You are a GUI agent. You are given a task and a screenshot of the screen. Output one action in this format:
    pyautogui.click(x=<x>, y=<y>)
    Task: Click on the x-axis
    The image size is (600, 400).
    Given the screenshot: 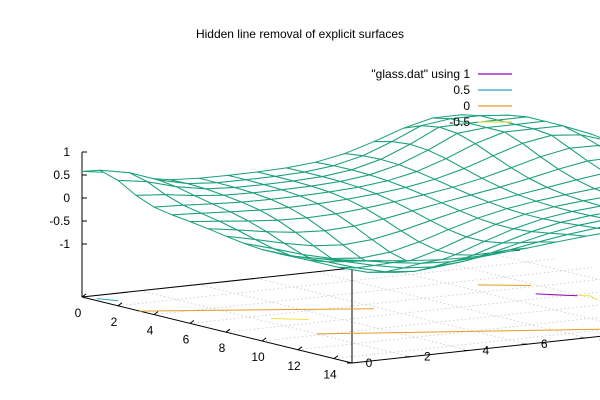 What is the action you would take?
    pyautogui.click(x=217, y=330)
    